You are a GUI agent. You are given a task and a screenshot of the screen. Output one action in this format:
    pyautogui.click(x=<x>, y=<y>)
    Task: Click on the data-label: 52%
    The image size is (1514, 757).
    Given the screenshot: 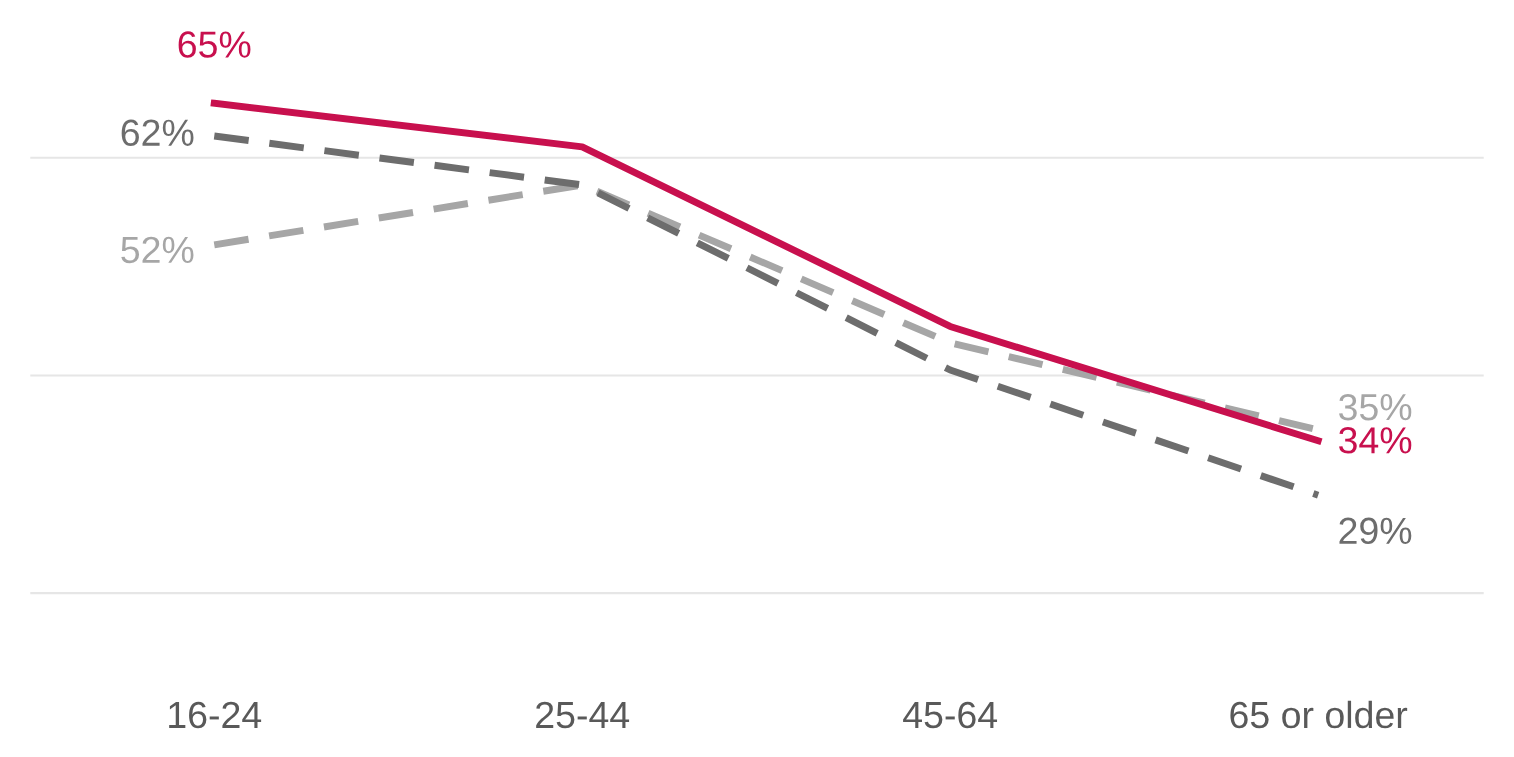 What is the action you would take?
    pyautogui.click(x=157, y=250)
    